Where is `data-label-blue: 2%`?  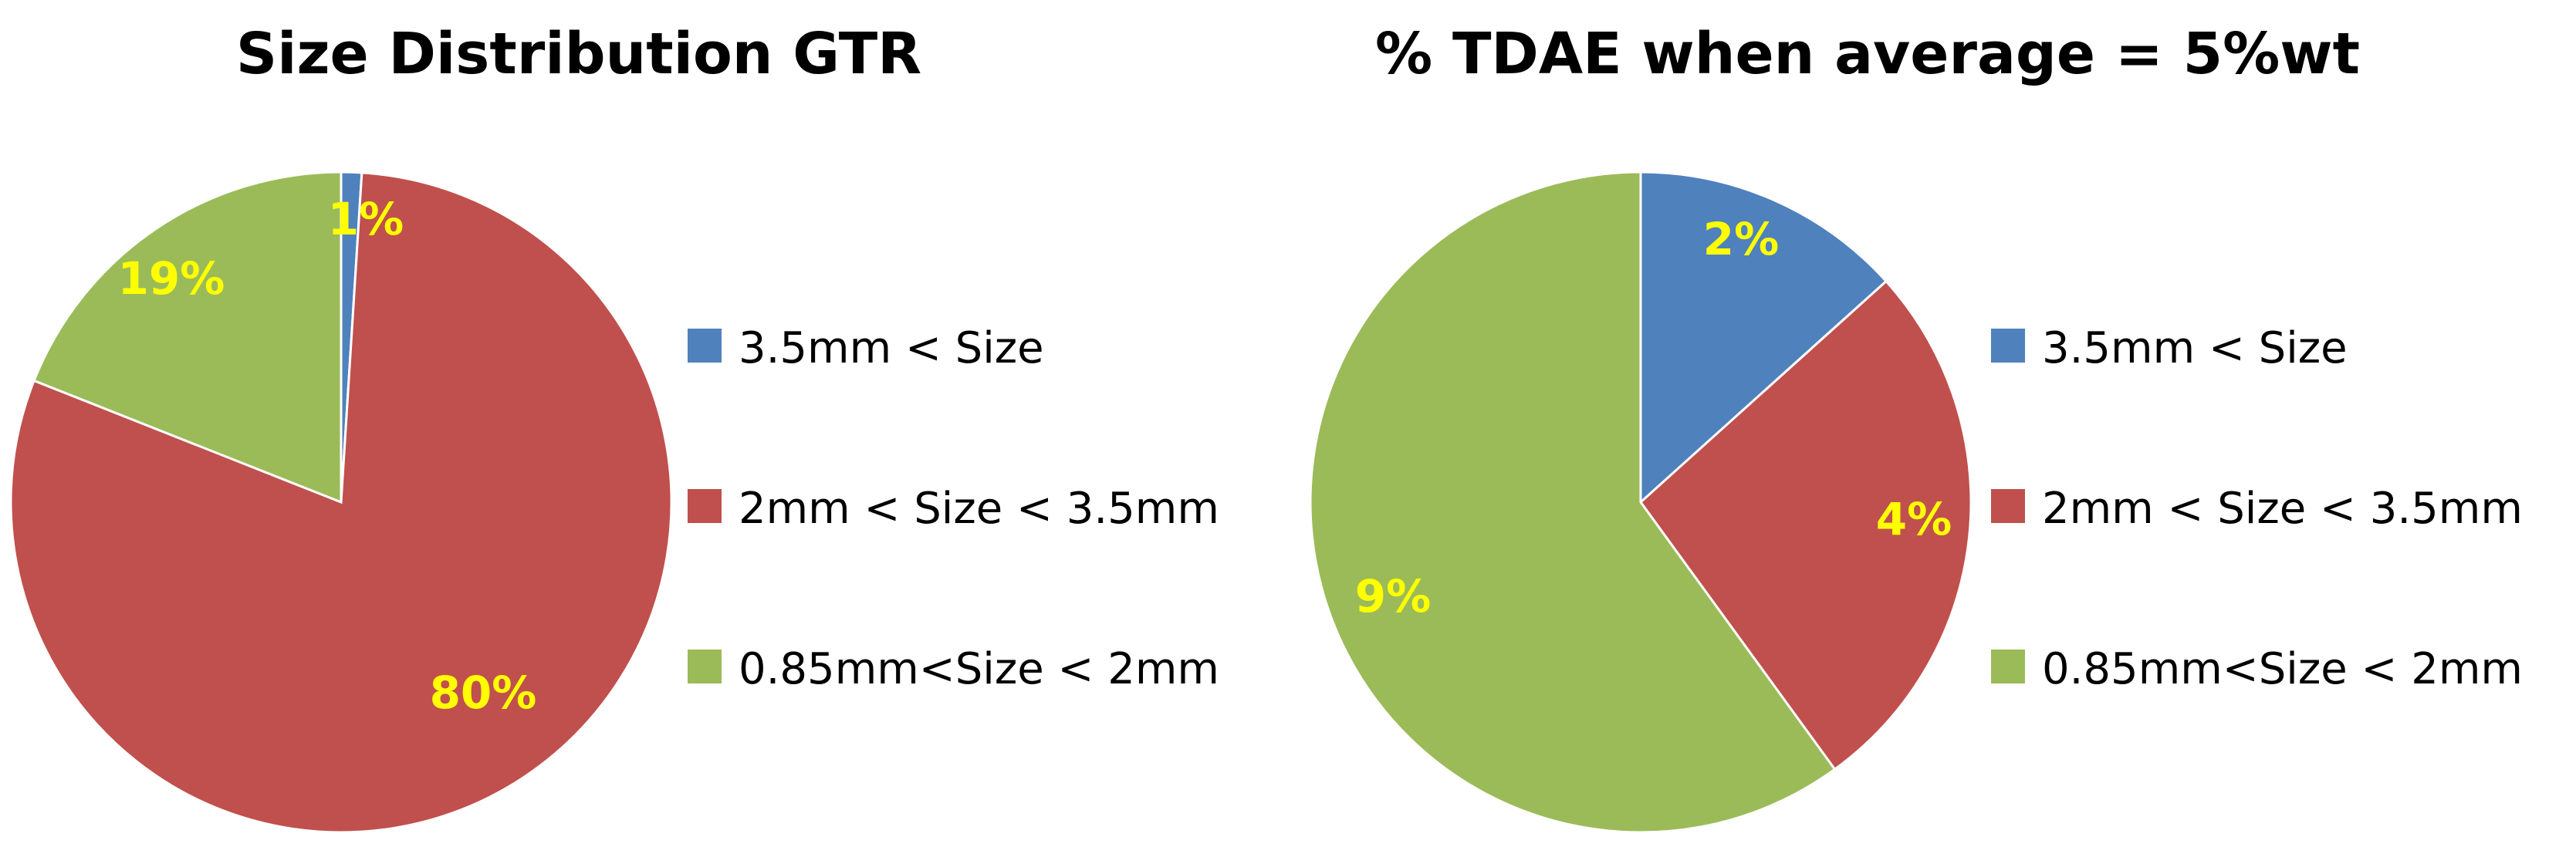
data-label-blue: 2% is located at coordinates (1741, 239).